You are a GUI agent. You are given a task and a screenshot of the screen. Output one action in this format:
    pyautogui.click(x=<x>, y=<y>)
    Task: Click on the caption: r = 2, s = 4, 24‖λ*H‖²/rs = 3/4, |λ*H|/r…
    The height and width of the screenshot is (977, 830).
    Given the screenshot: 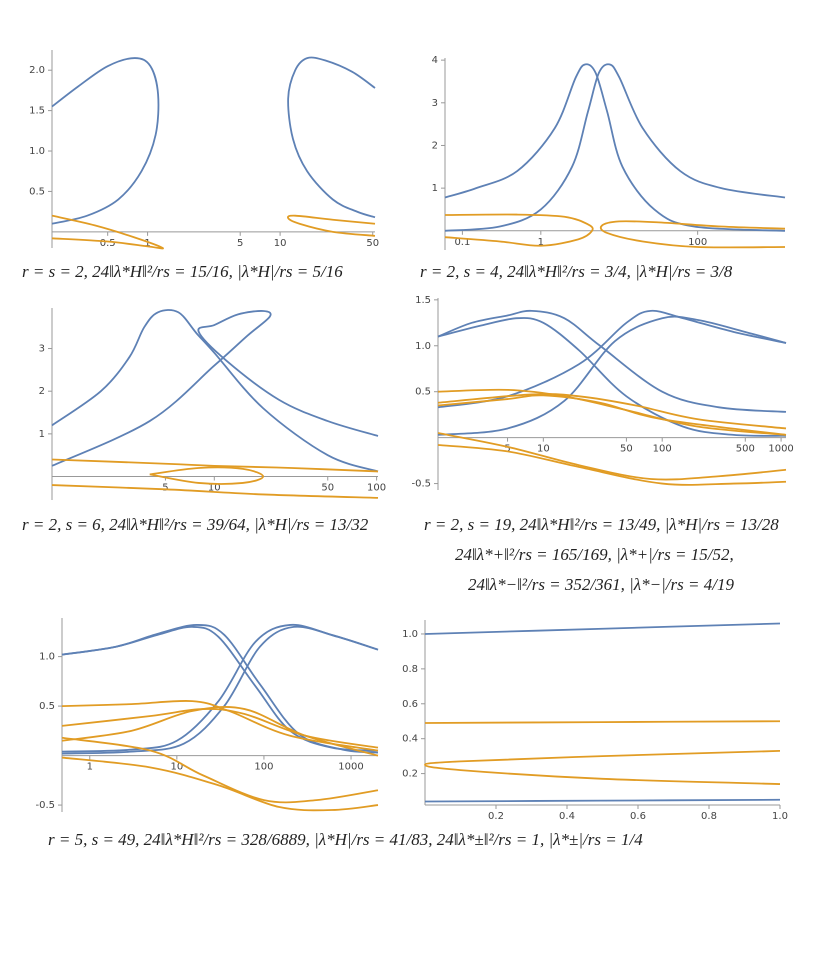 What is the action you would take?
    pyautogui.click(x=576, y=271)
    